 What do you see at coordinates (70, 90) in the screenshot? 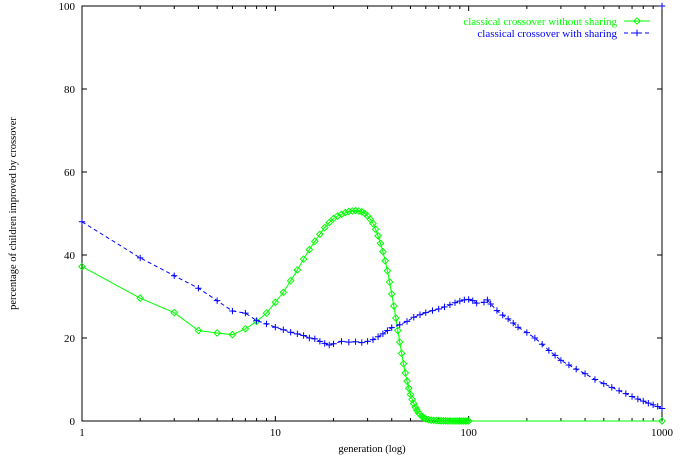
I see `y-tick-label: 80` at bounding box center [70, 90].